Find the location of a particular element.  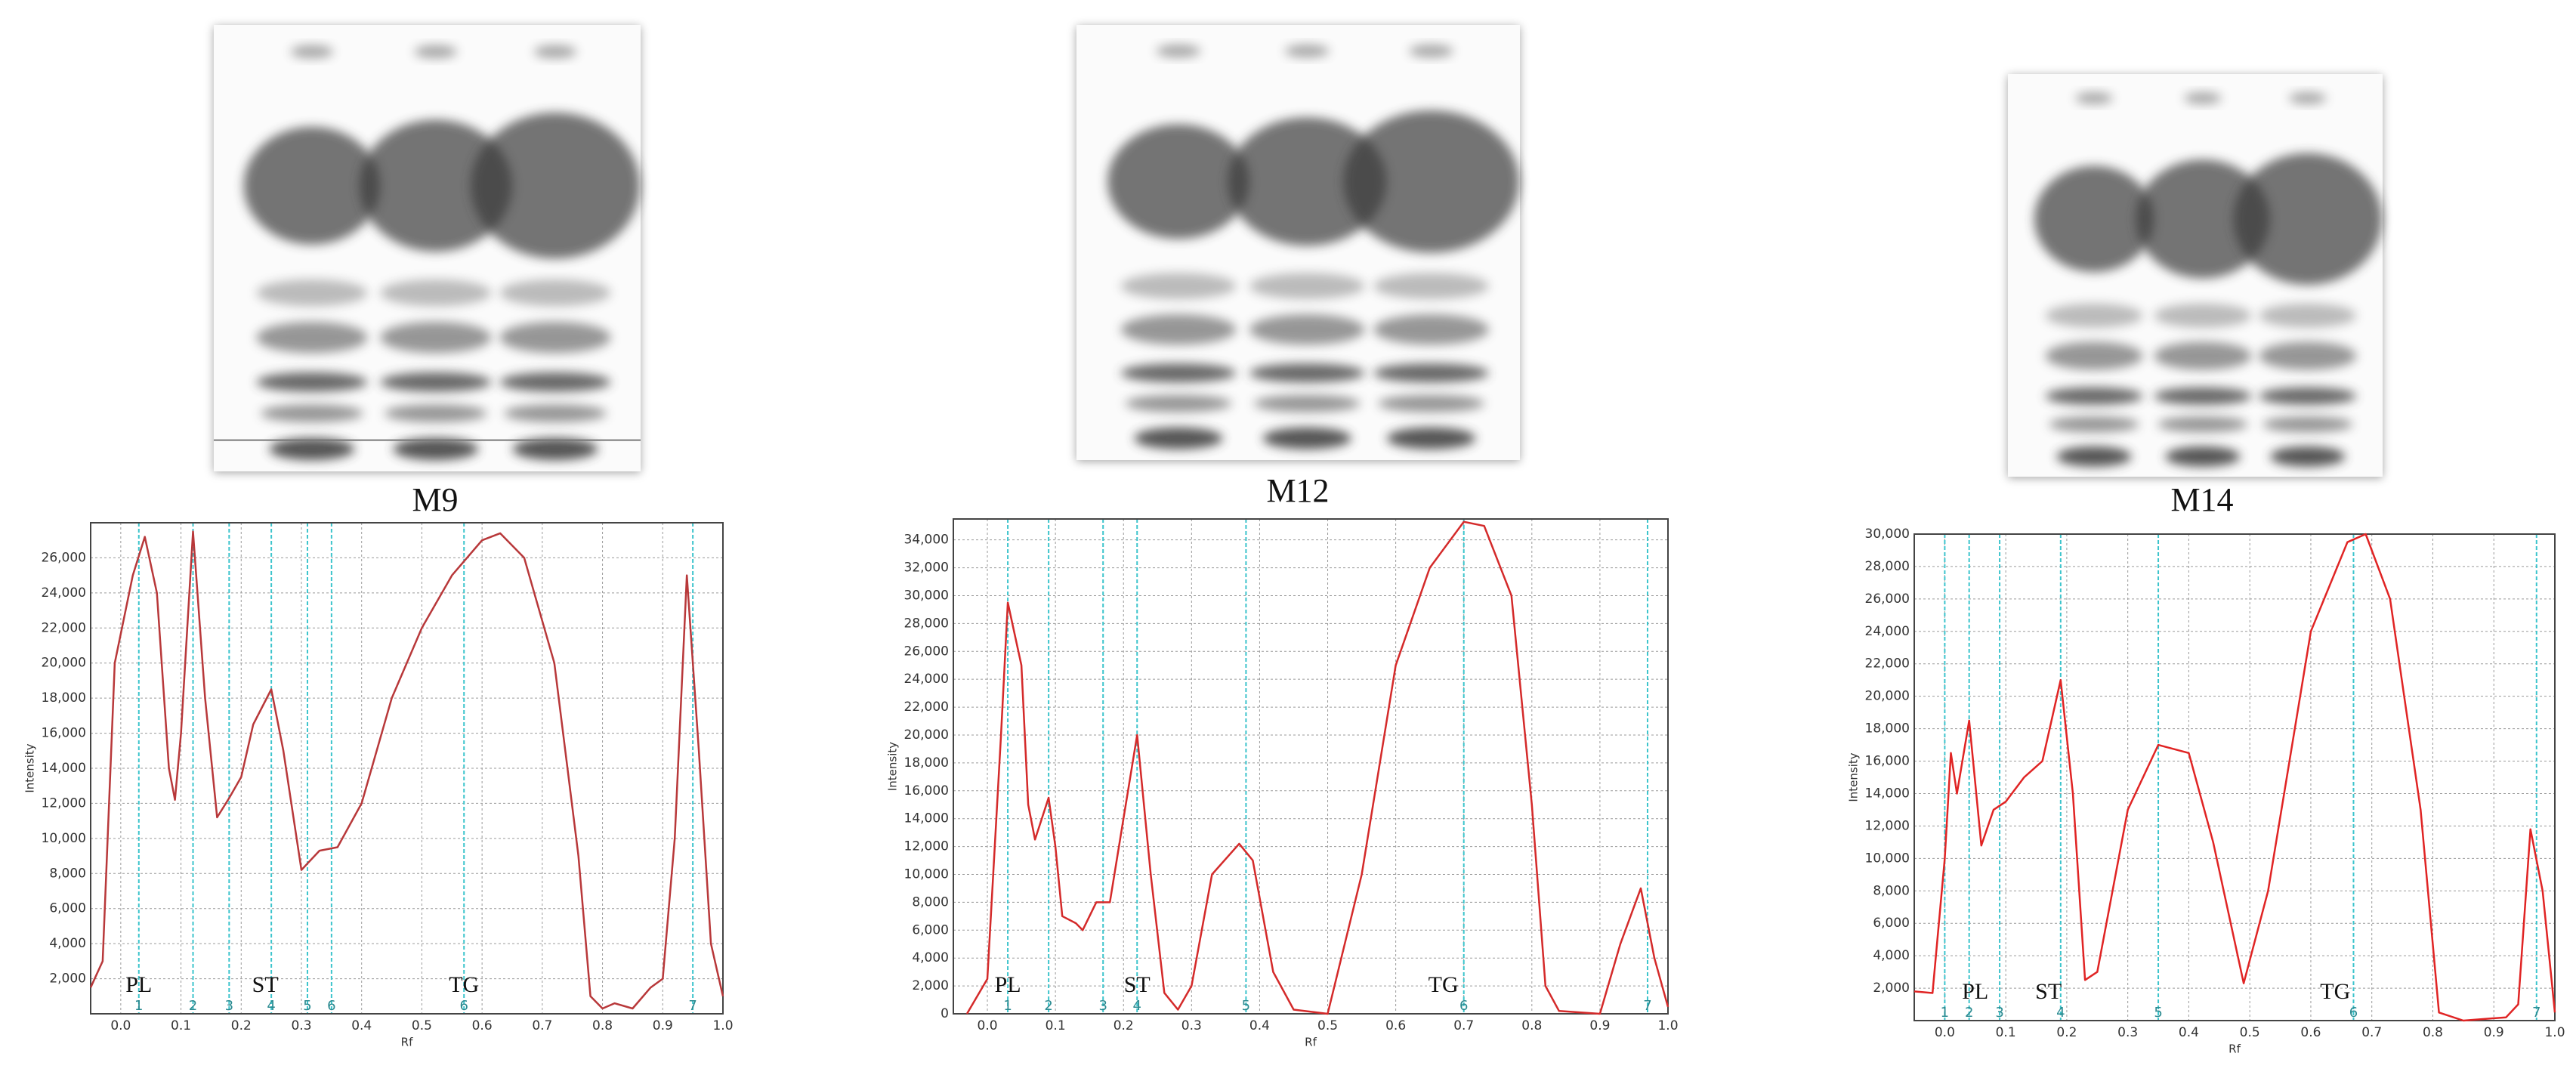

plot-area is located at coordinates (1310, 766).